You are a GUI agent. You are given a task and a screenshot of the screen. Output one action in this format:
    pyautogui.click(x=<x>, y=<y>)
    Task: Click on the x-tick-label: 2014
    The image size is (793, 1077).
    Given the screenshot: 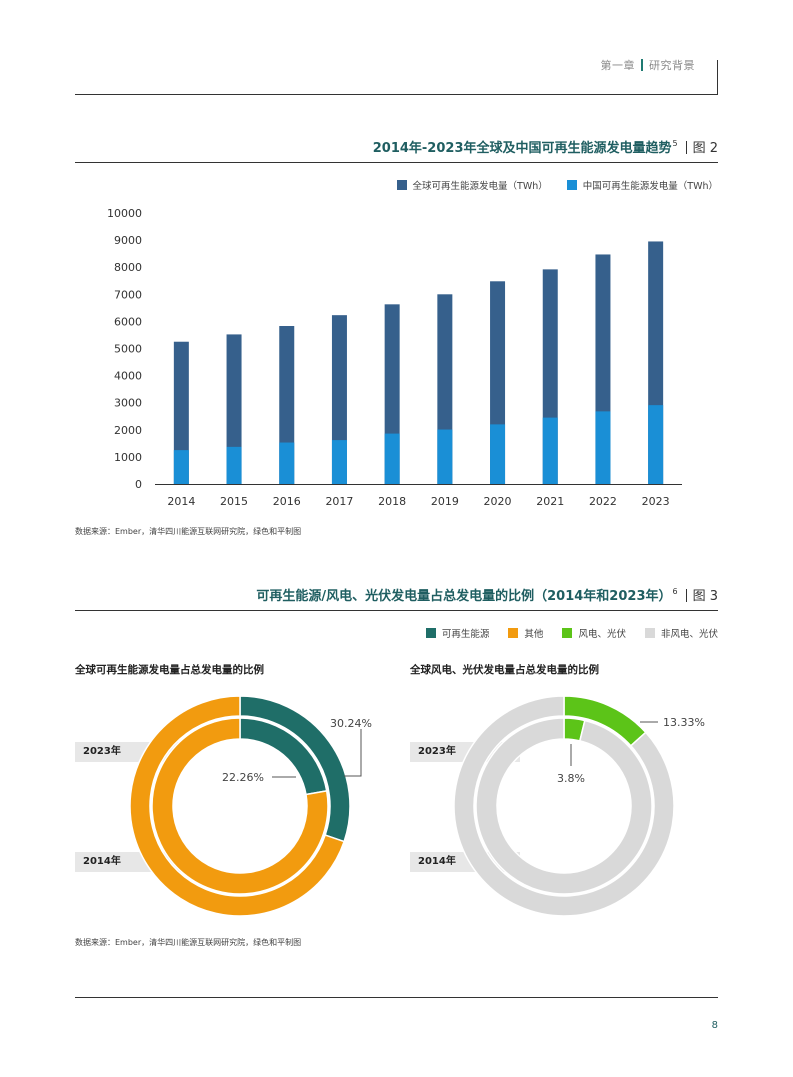 What is the action you would take?
    pyautogui.click(x=181, y=501)
    